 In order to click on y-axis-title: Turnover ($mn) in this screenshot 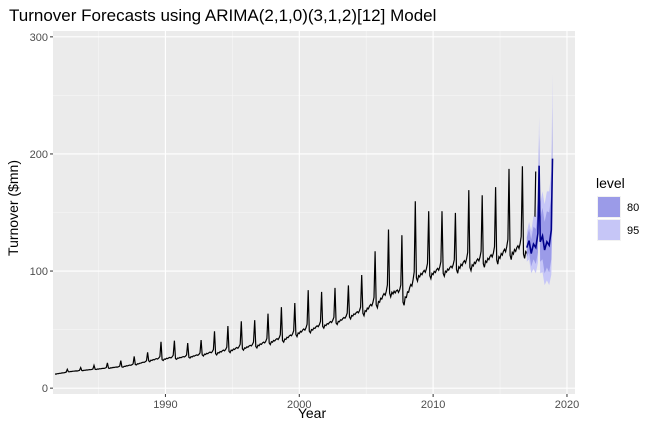, I will do `click(13, 208)`.